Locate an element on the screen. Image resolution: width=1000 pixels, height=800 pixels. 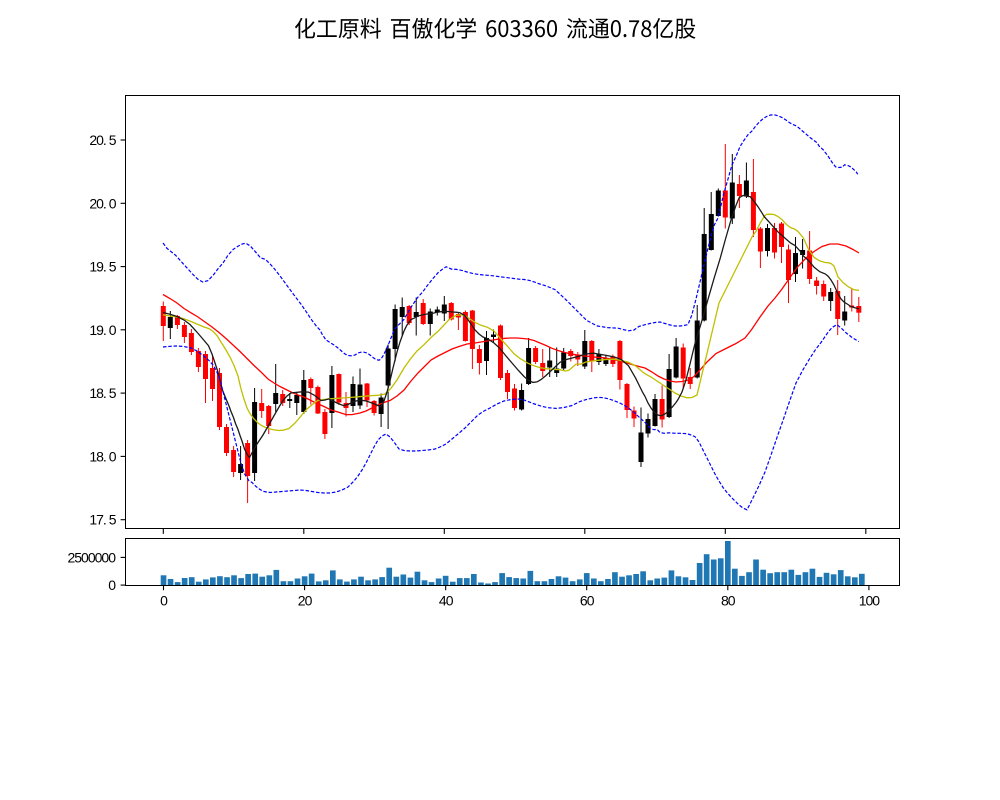
svg-text: 20 is located at coordinates (305, 601).